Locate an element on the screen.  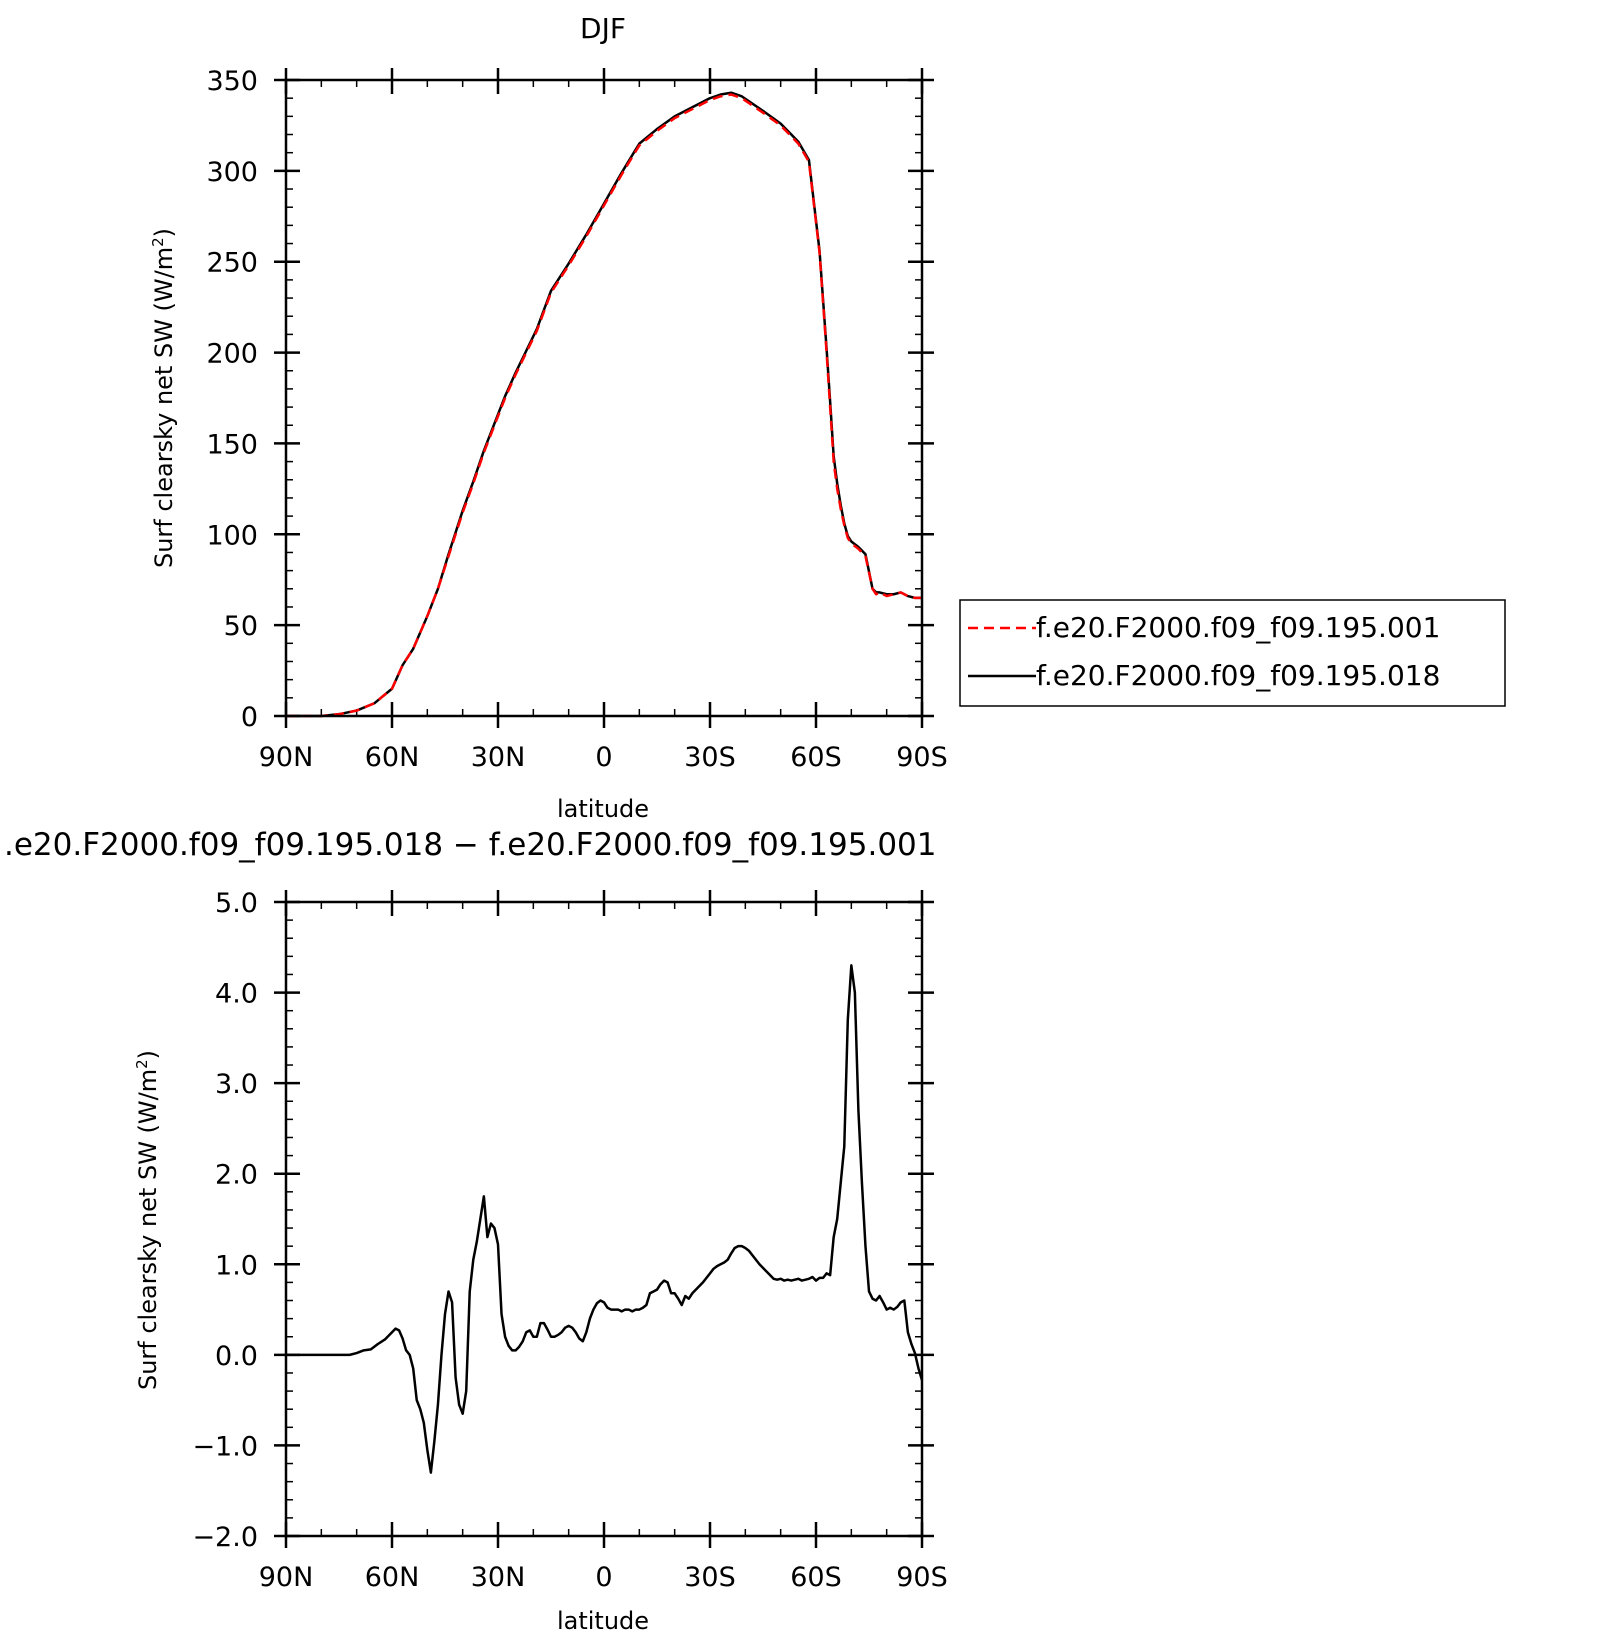
top-y-axis-label: Surf clearsky net SW (W/m2) is located at coordinates (163, 398).